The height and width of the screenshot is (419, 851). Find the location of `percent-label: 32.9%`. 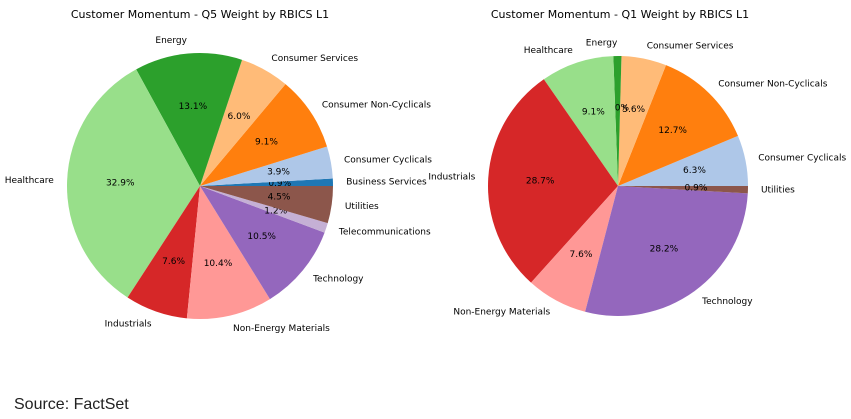

percent-label: 32.9% is located at coordinates (120, 183).